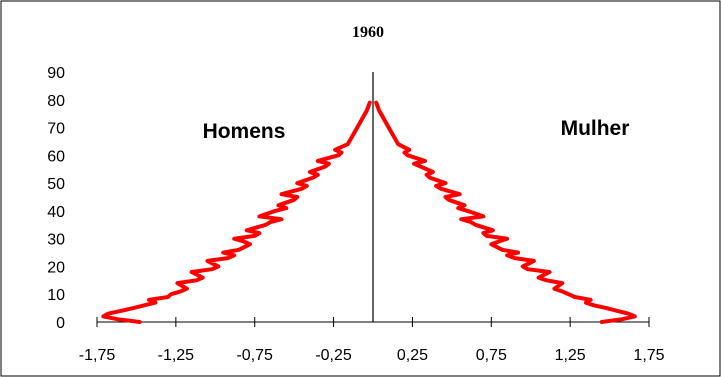  I want to click on y-tick-label: 70, so click(56, 129).